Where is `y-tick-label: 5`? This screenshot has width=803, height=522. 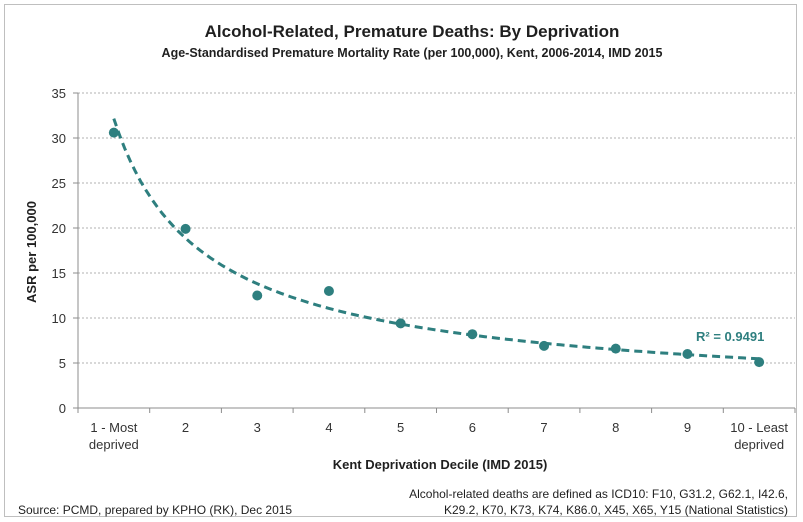 y-tick-label: 5 is located at coordinates (62, 363).